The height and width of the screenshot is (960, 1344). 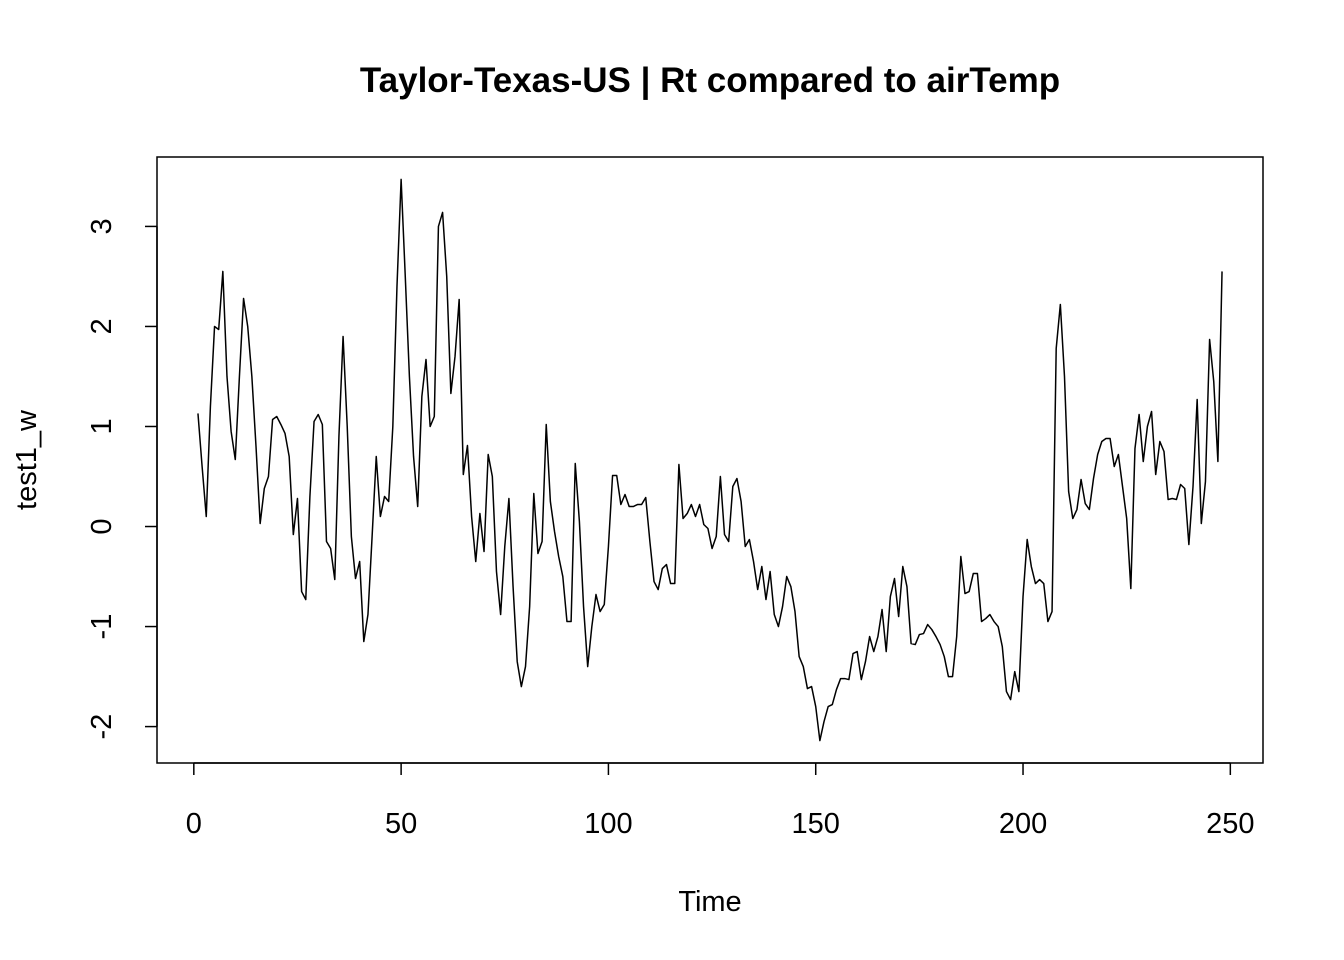 I want to click on y-tick-label: 3, so click(x=102, y=226).